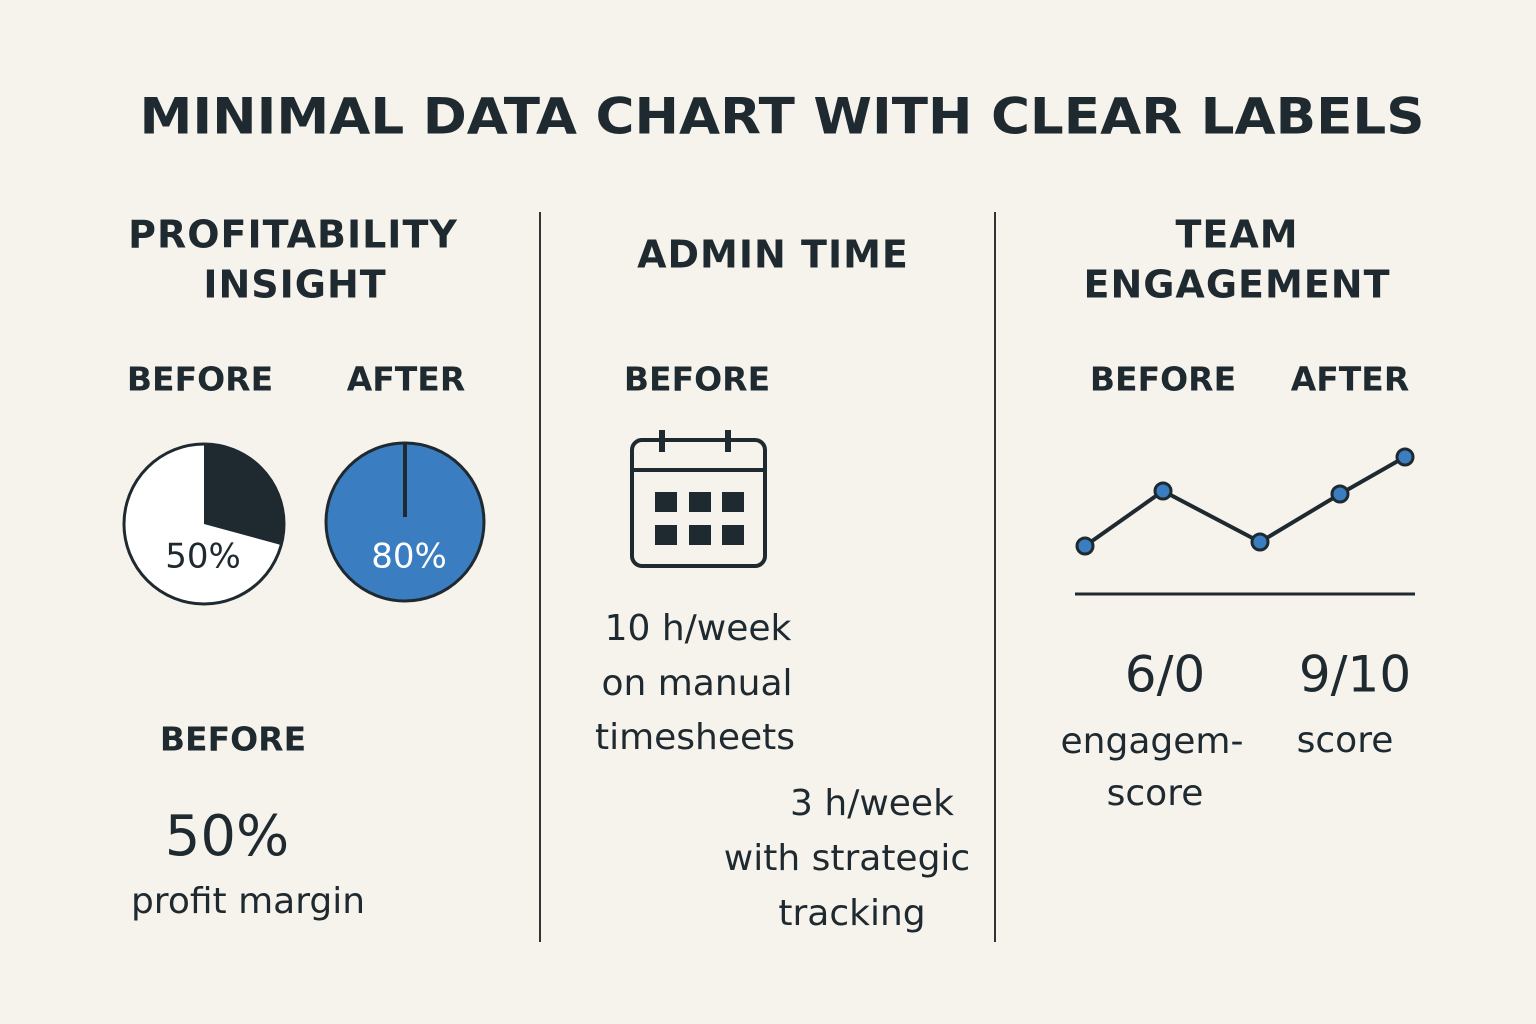  Describe the element at coordinates (695, 737) in the screenshot. I see `before-text: timesheets` at that location.